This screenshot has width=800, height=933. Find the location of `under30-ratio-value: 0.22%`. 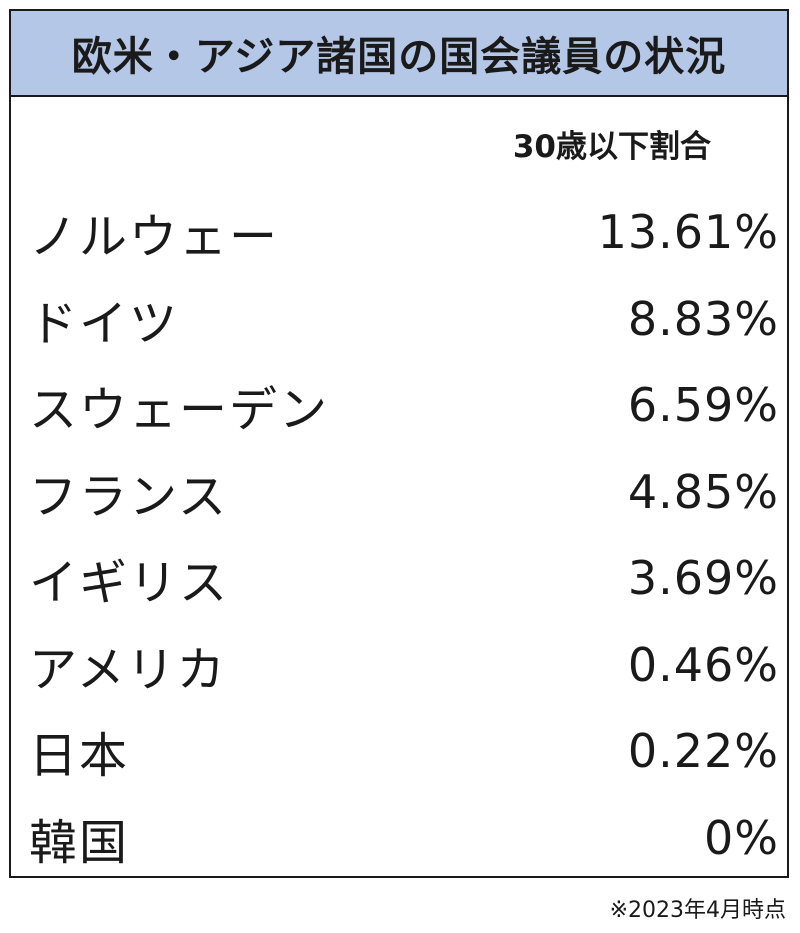

under30-ratio-value: 0.22% is located at coordinates (703, 751).